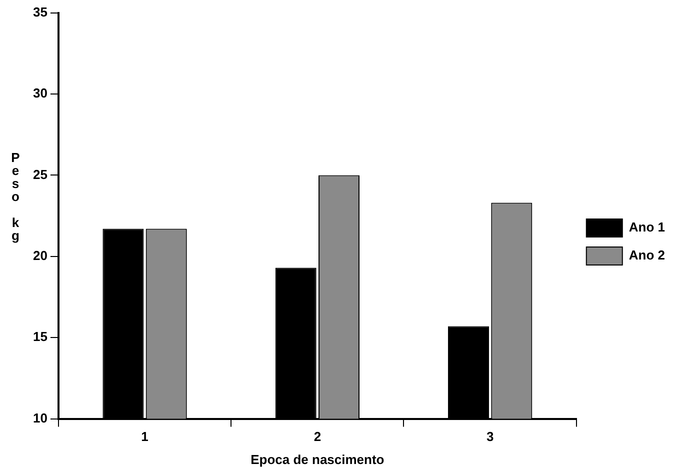  Describe the element at coordinates (647, 255) in the screenshot. I see `legend-label: Ano 2` at that location.